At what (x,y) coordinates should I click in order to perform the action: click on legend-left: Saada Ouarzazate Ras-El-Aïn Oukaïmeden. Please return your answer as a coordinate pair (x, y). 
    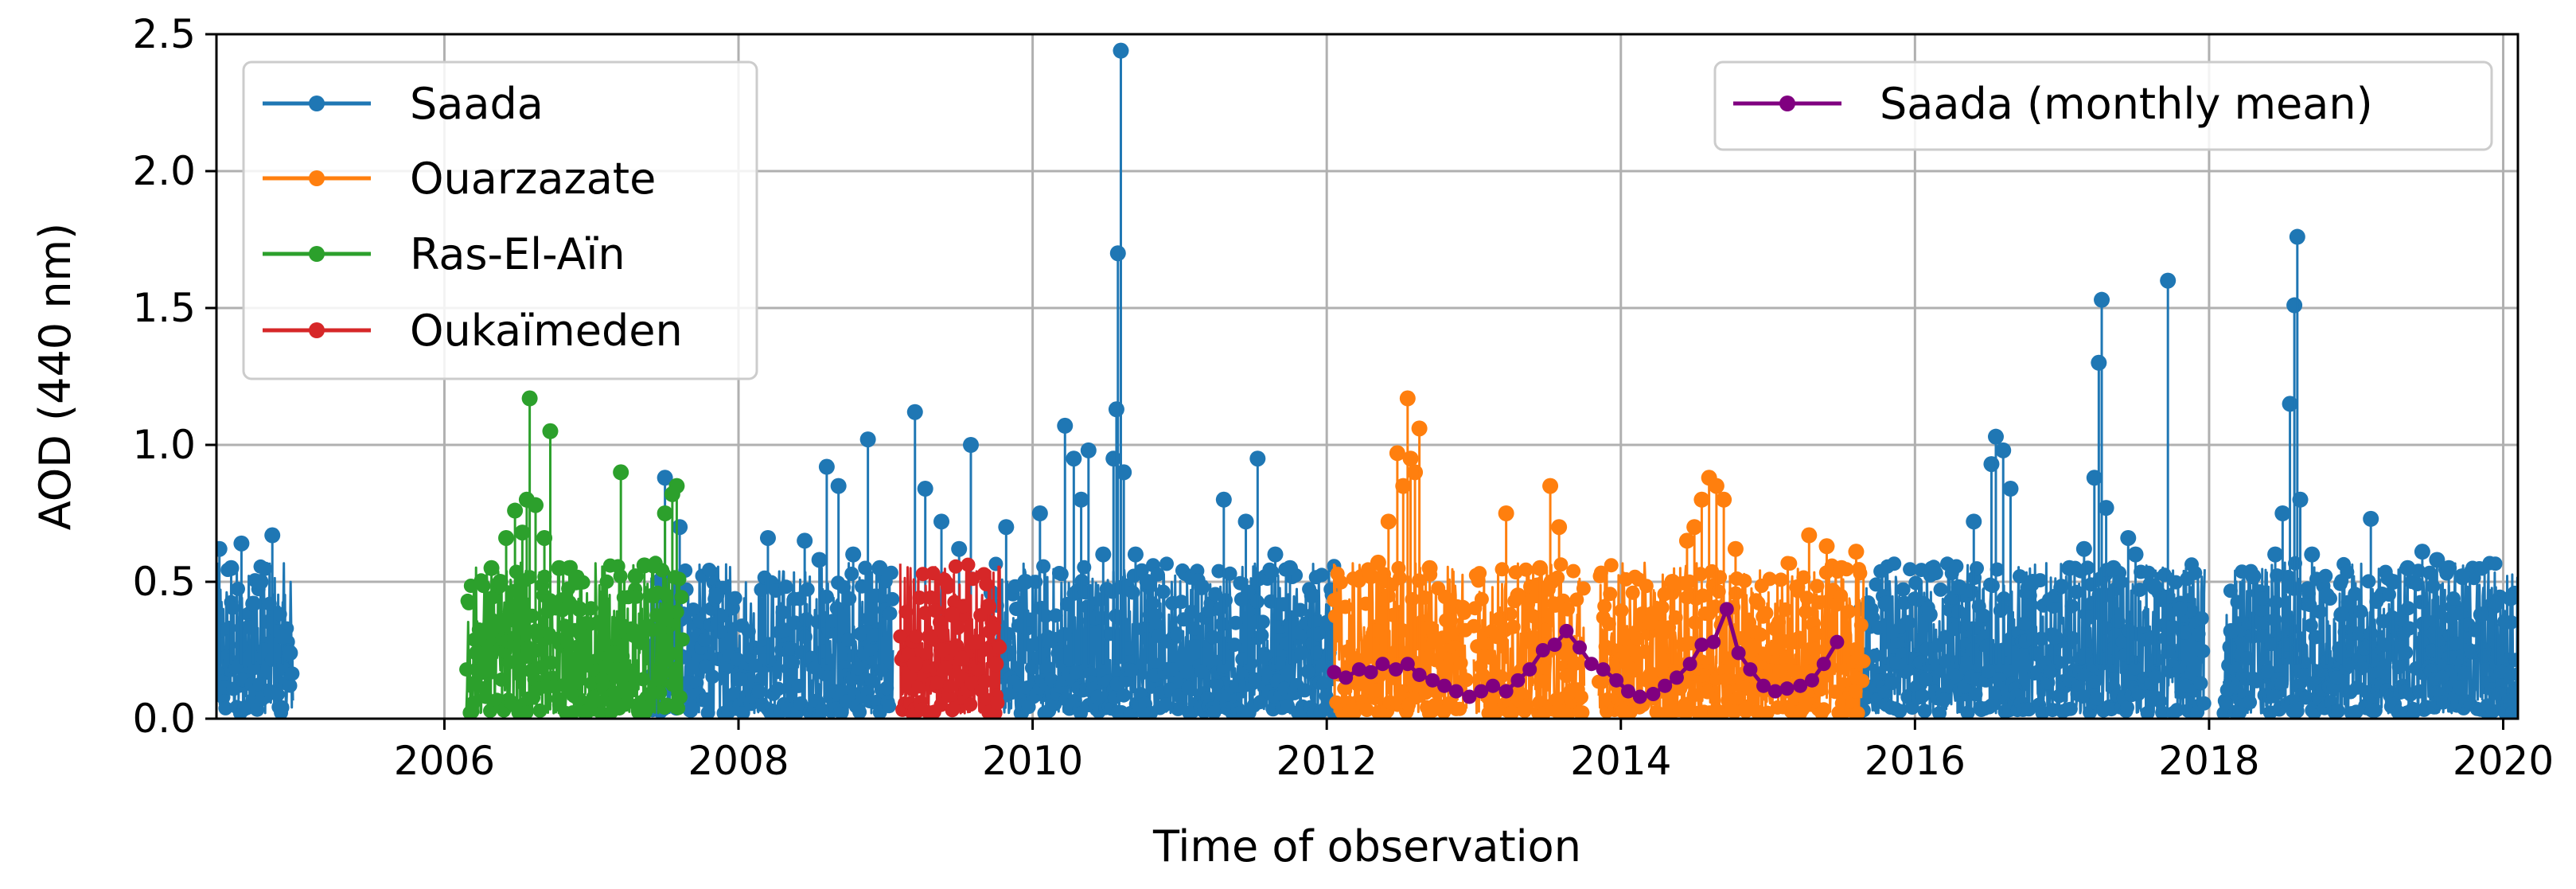
    Looking at the image, I should click on (500, 220).